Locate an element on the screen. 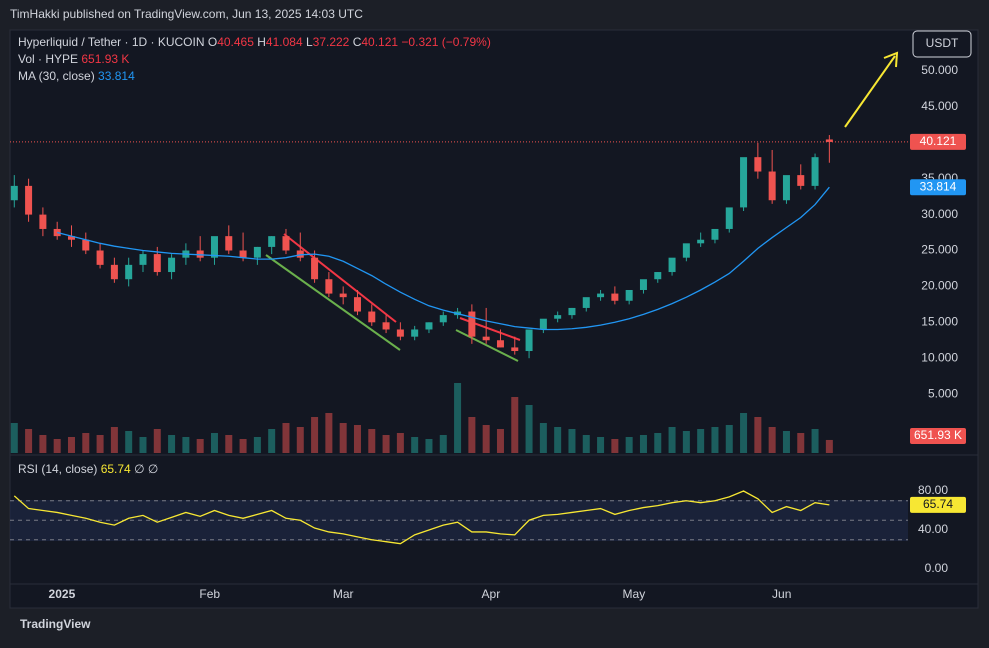 The height and width of the screenshot is (648, 989). rsi-tag: 65.74 is located at coordinates (938, 504).